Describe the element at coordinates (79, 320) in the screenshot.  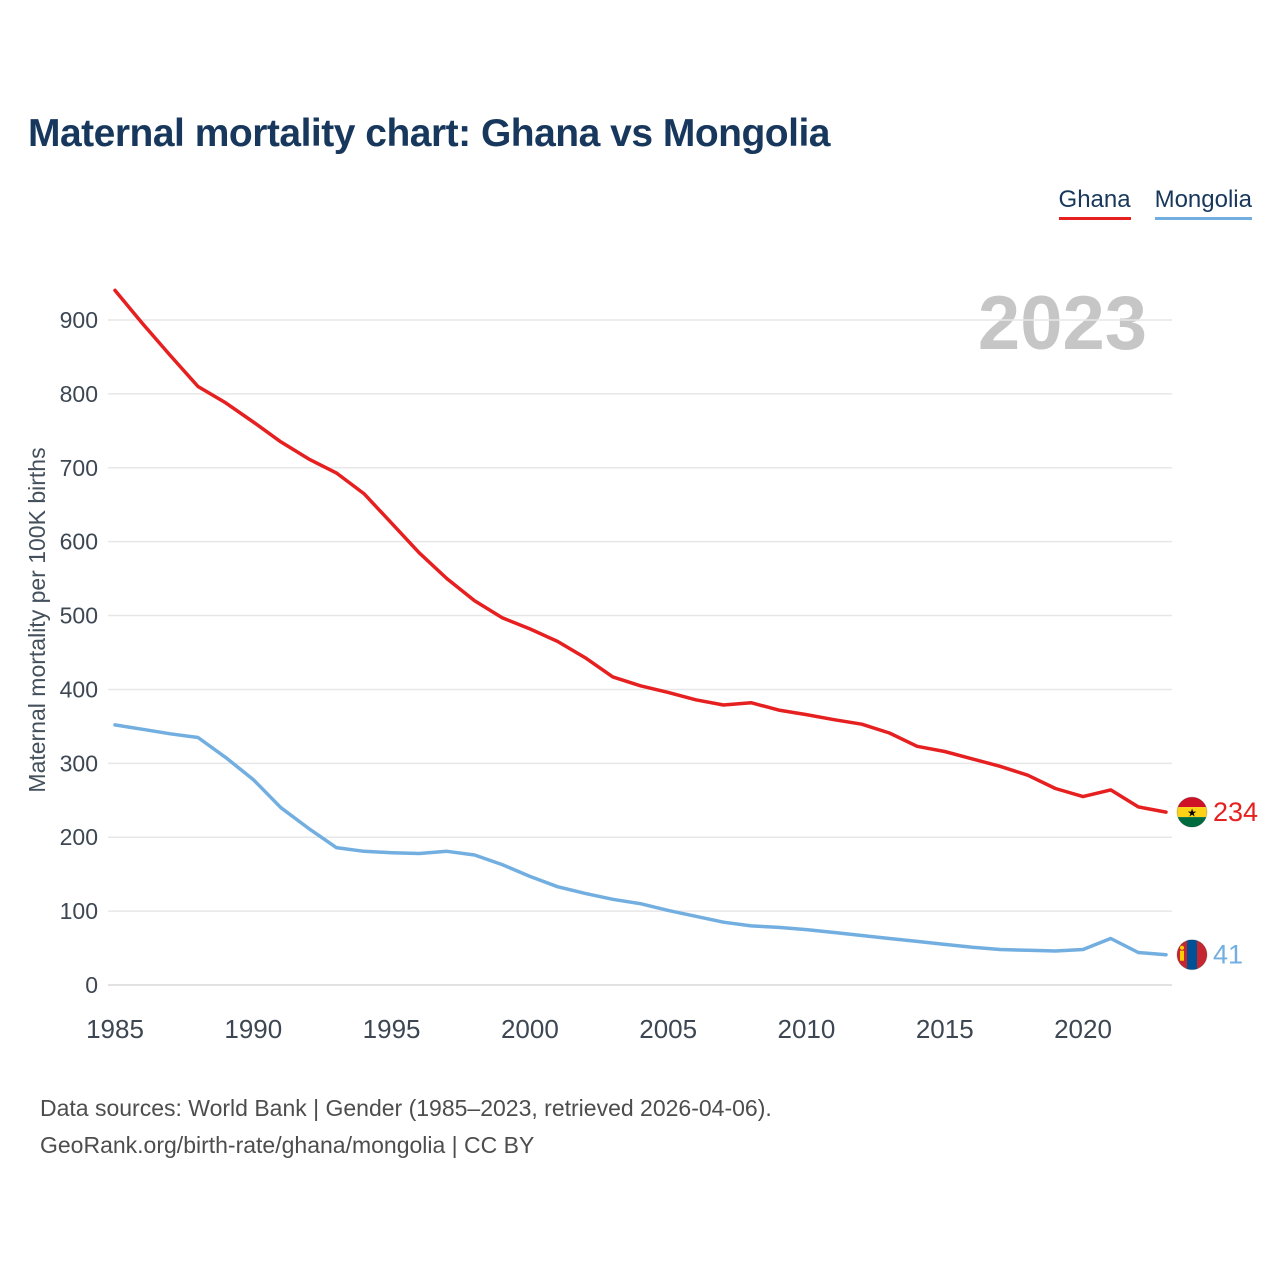
I see `y-tick-label: 900` at that location.